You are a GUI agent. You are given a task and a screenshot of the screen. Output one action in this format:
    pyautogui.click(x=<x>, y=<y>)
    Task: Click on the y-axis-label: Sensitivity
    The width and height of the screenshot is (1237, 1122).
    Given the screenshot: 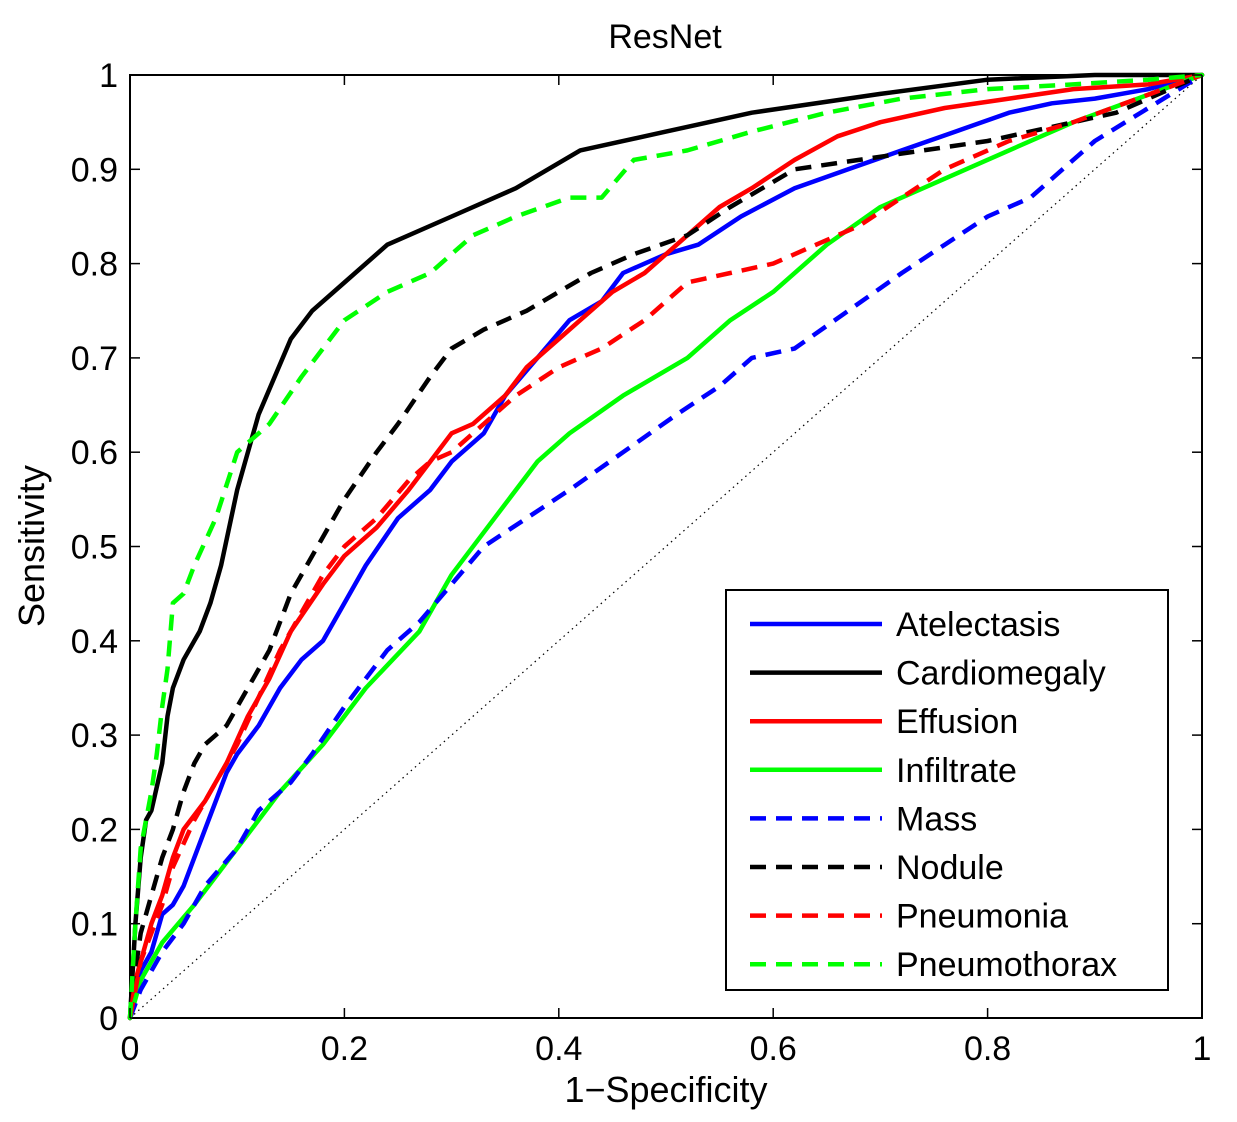 What is the action you would take?
    pyautogui.click(x=31, y=546)
    